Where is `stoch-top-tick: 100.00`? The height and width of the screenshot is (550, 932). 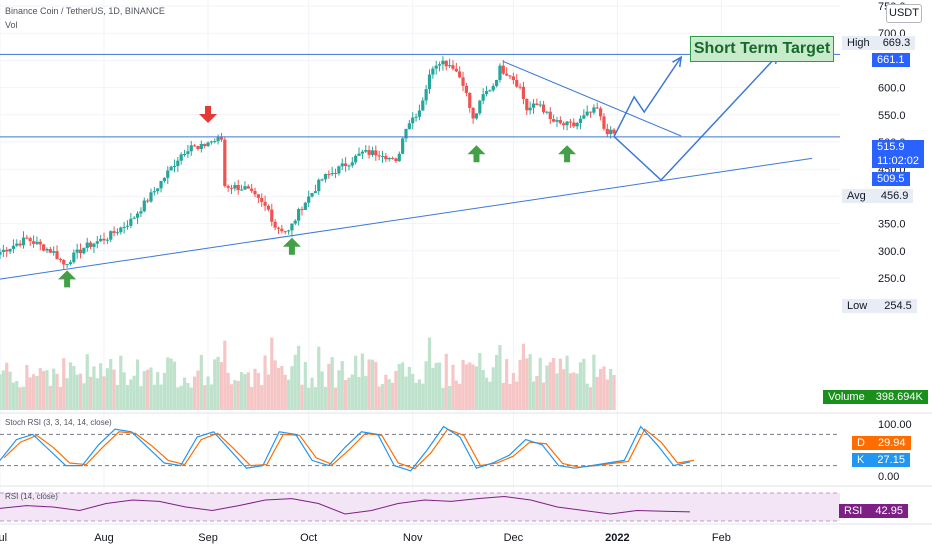 stoch-top-tick: 100.00 is located at coordinates (895, 425).